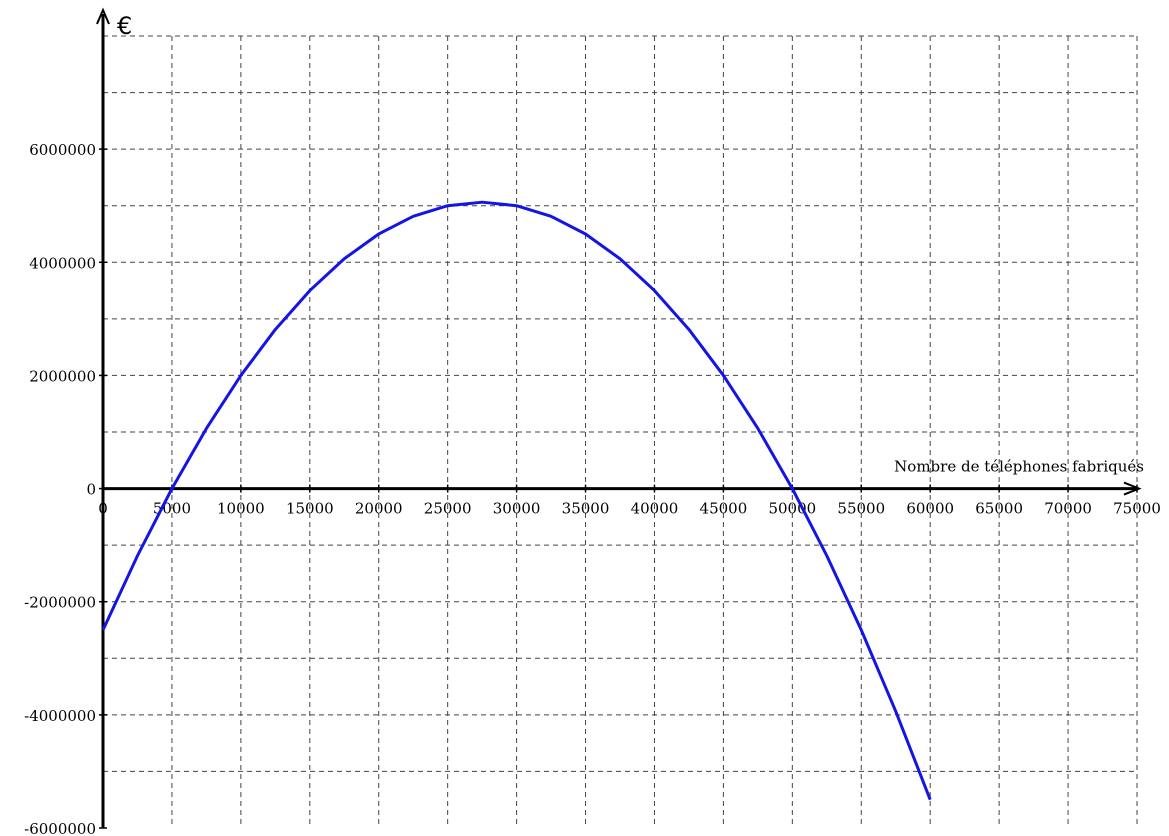 The image size is (1169, 836). Describe the element at coordinates (930, 509) in the screenshot. I see `x-tick-label: 60000` at that location.